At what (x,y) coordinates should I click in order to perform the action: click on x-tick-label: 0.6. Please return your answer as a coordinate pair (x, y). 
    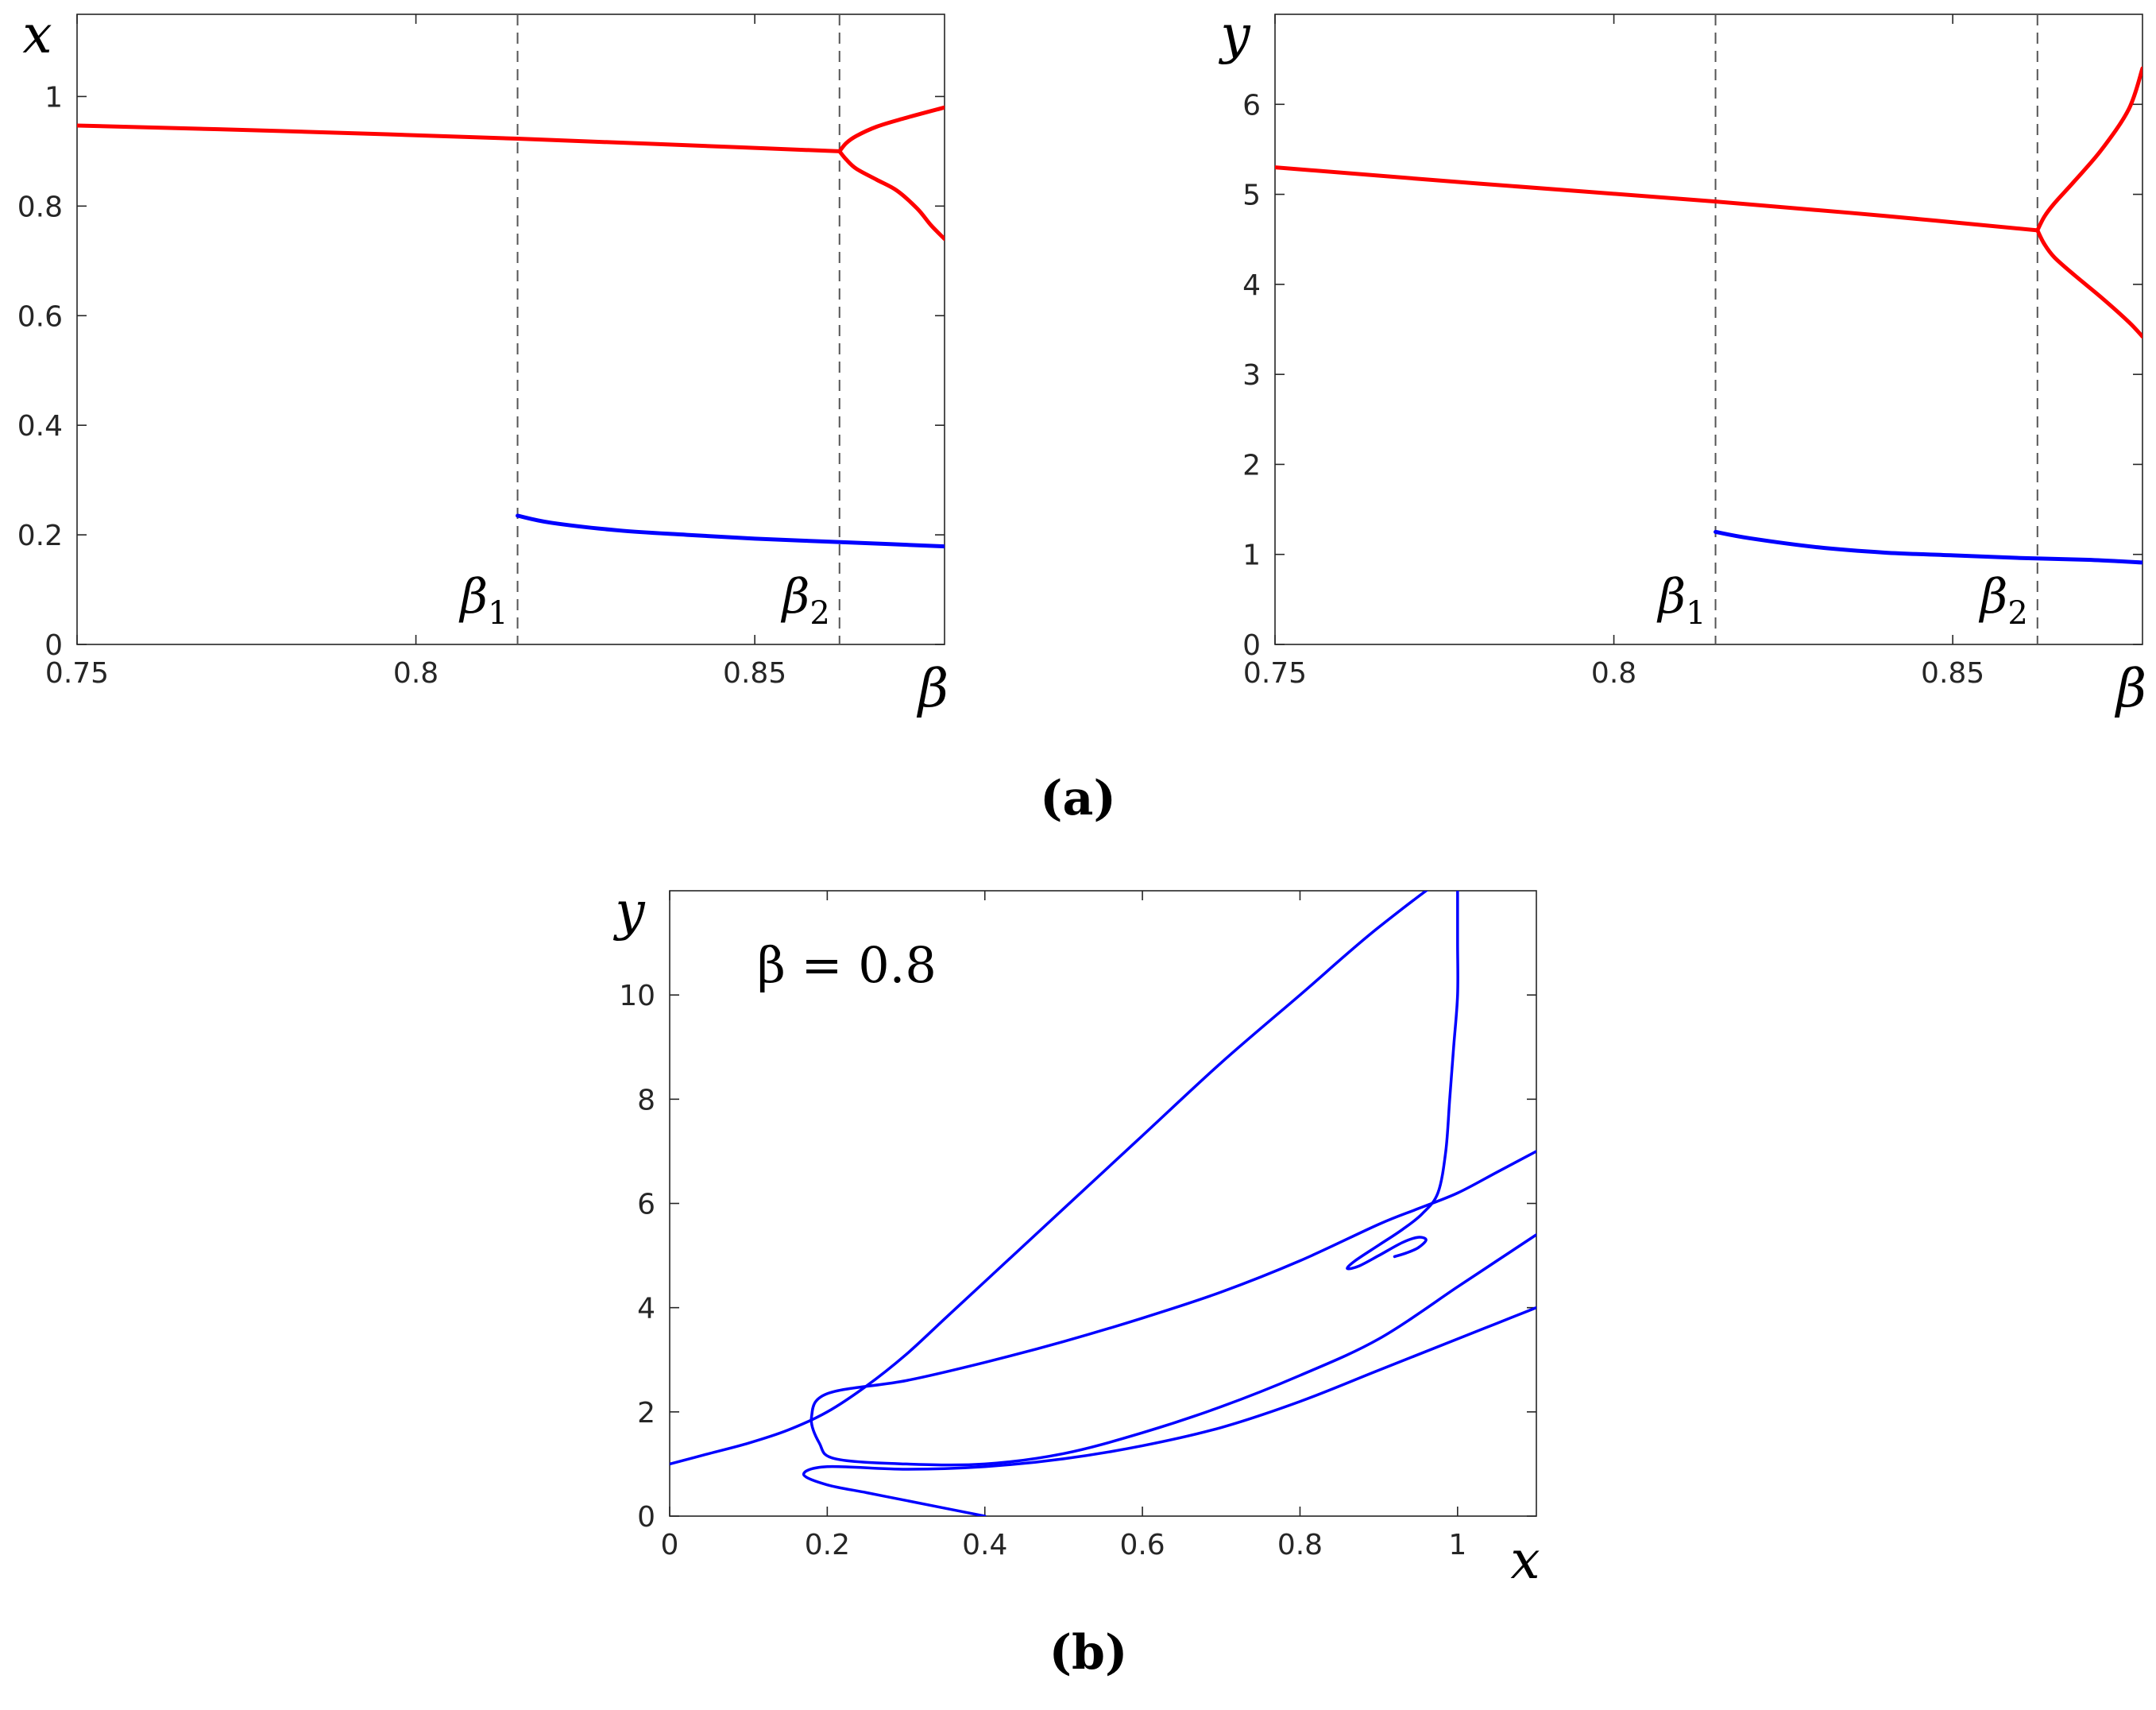
    Looking at the image, I should click on (1142, 1545).